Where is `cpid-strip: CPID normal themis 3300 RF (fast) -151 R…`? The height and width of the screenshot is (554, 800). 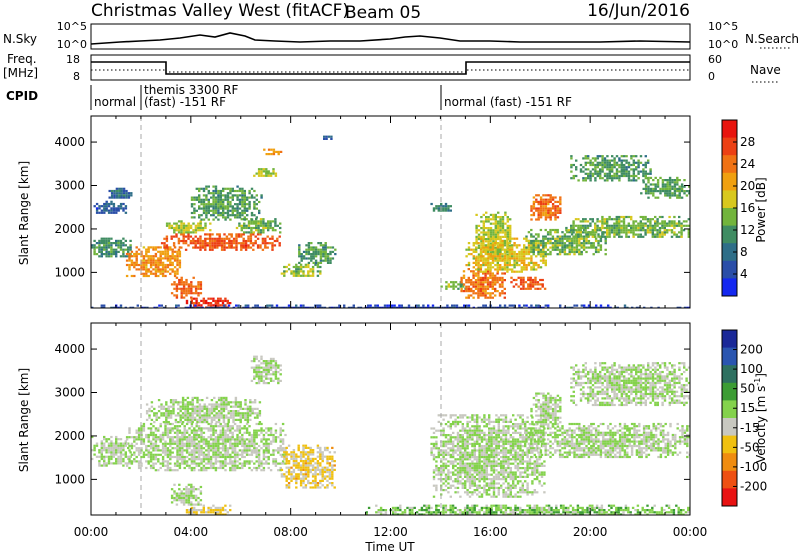 cpid-strip: CPID normal themis 3300 RF (fast) -151 R… is located at coordinates (289, 96).